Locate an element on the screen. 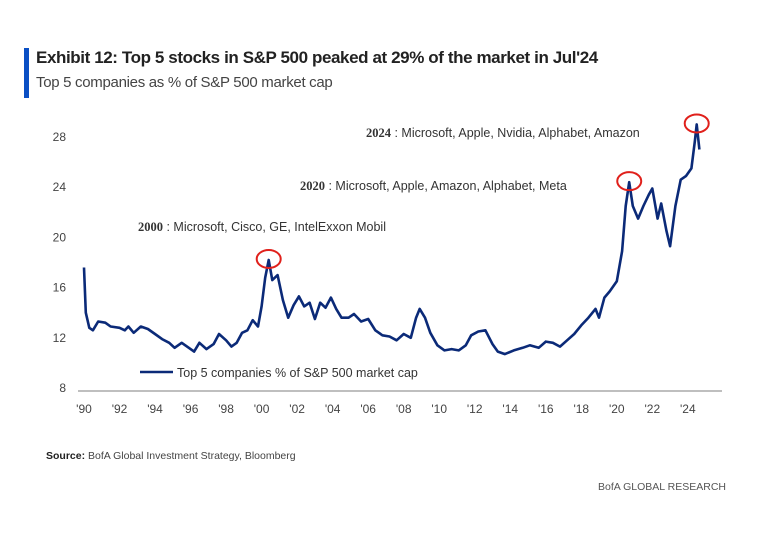 The image size is (780, 542). x-tick-label: '06 is located at coordinates (368, 409).